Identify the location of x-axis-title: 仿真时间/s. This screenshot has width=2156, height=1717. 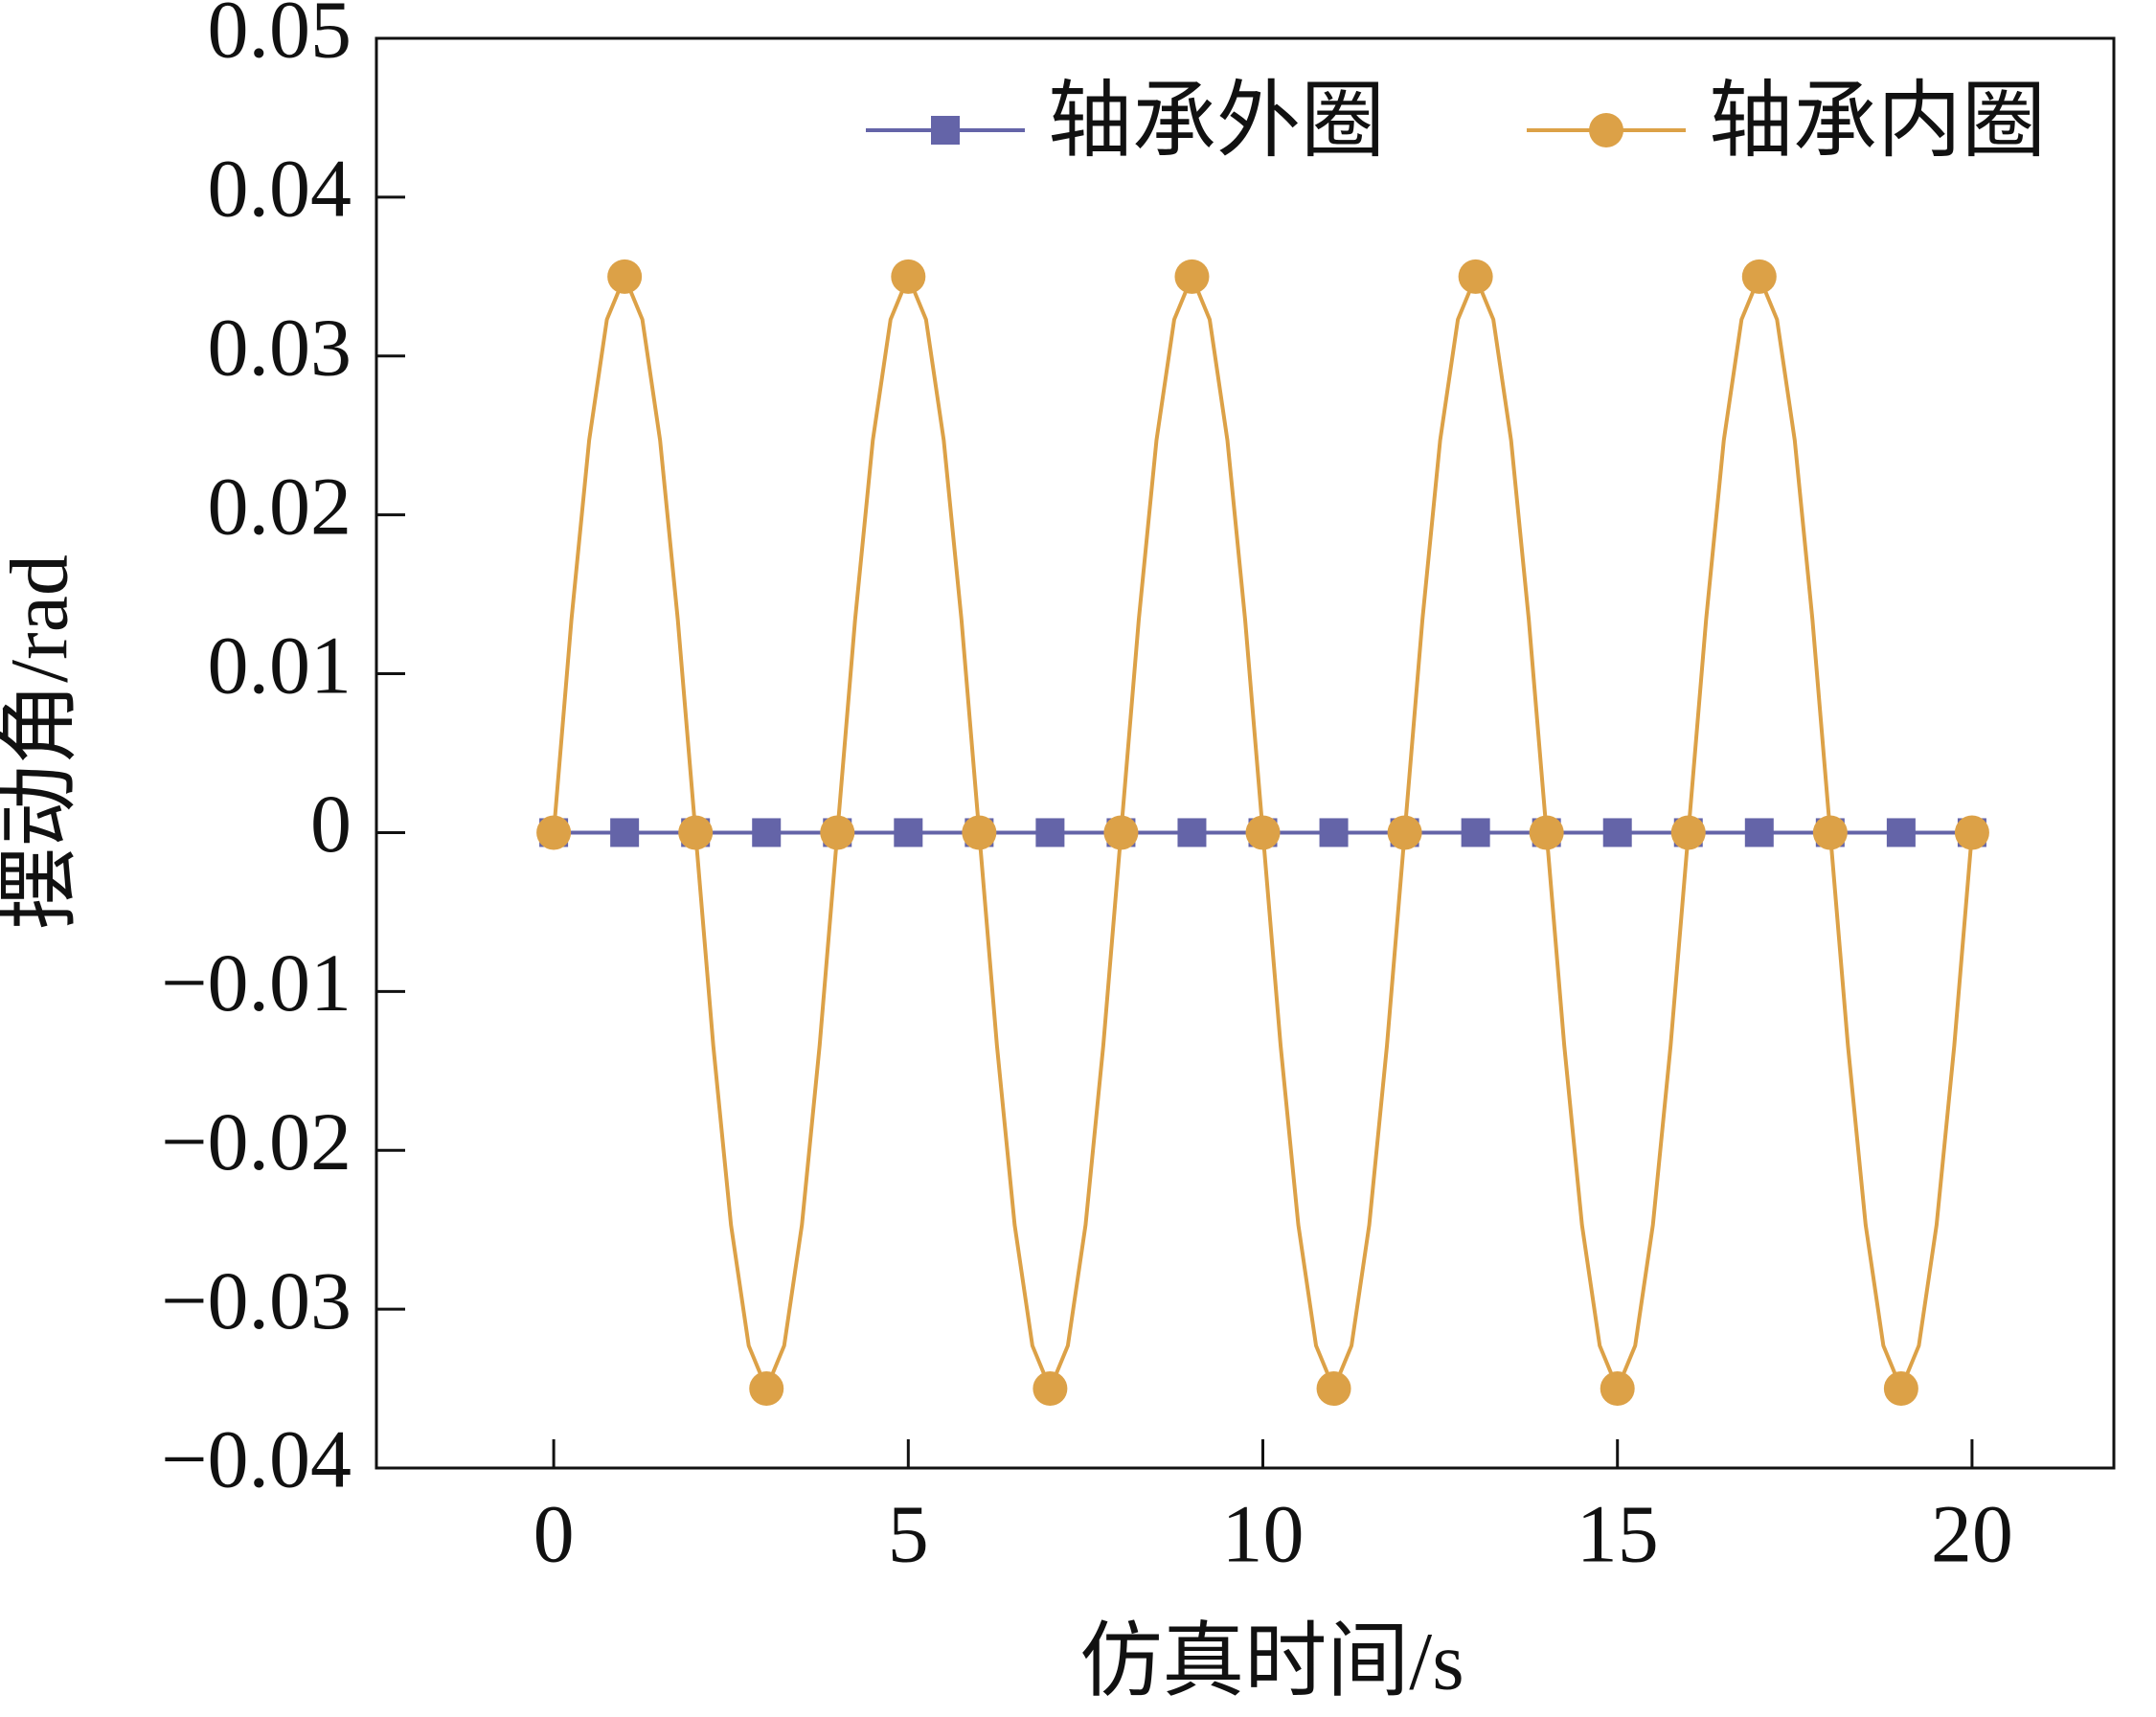
(1272, 1661).